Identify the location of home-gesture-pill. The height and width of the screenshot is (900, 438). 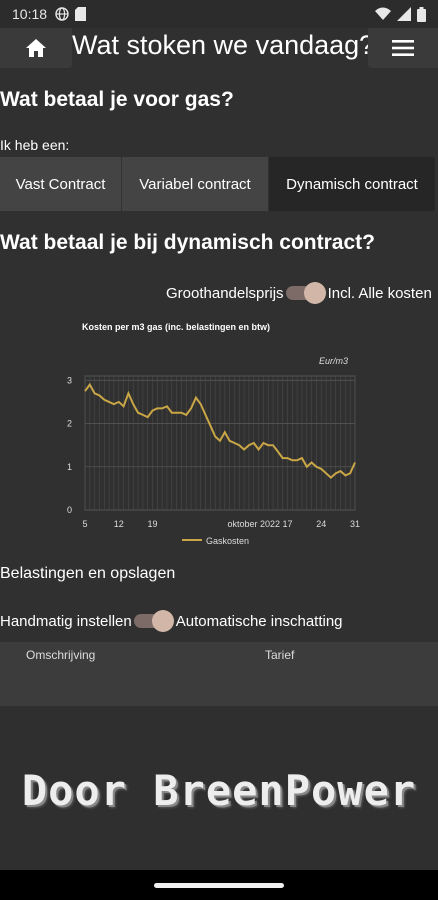
(219, 885).